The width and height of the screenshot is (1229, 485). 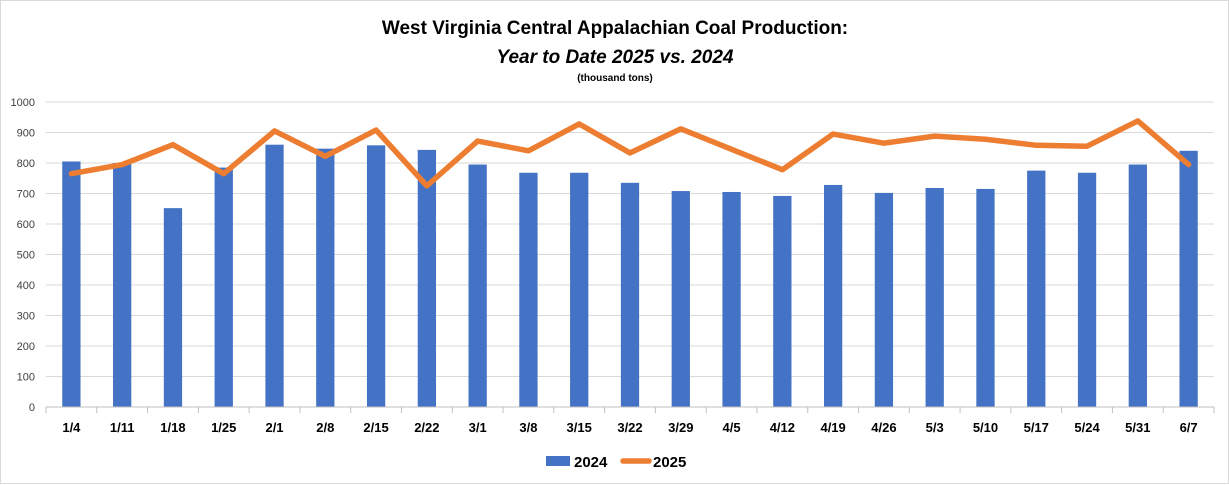 I want to click on x-category-label: 6/7, so click(x=1189, y=427).